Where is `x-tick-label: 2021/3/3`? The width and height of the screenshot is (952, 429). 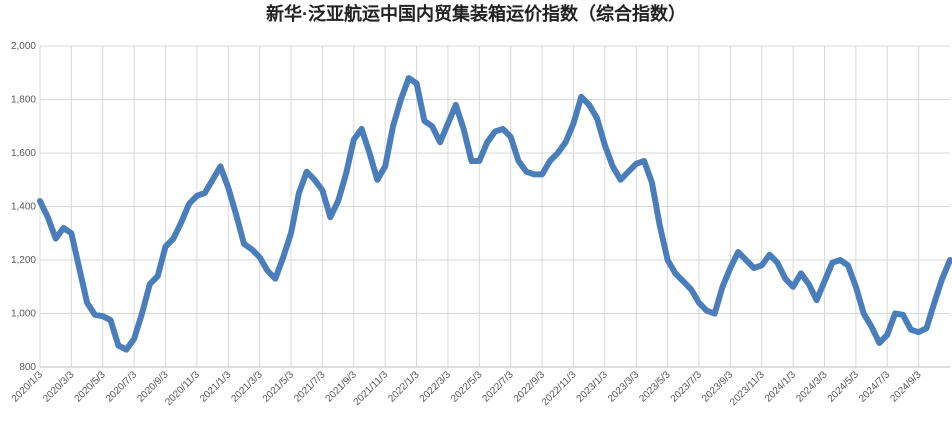 x-tick-label: 2021/3/3 is located at coordinates (247, 387).